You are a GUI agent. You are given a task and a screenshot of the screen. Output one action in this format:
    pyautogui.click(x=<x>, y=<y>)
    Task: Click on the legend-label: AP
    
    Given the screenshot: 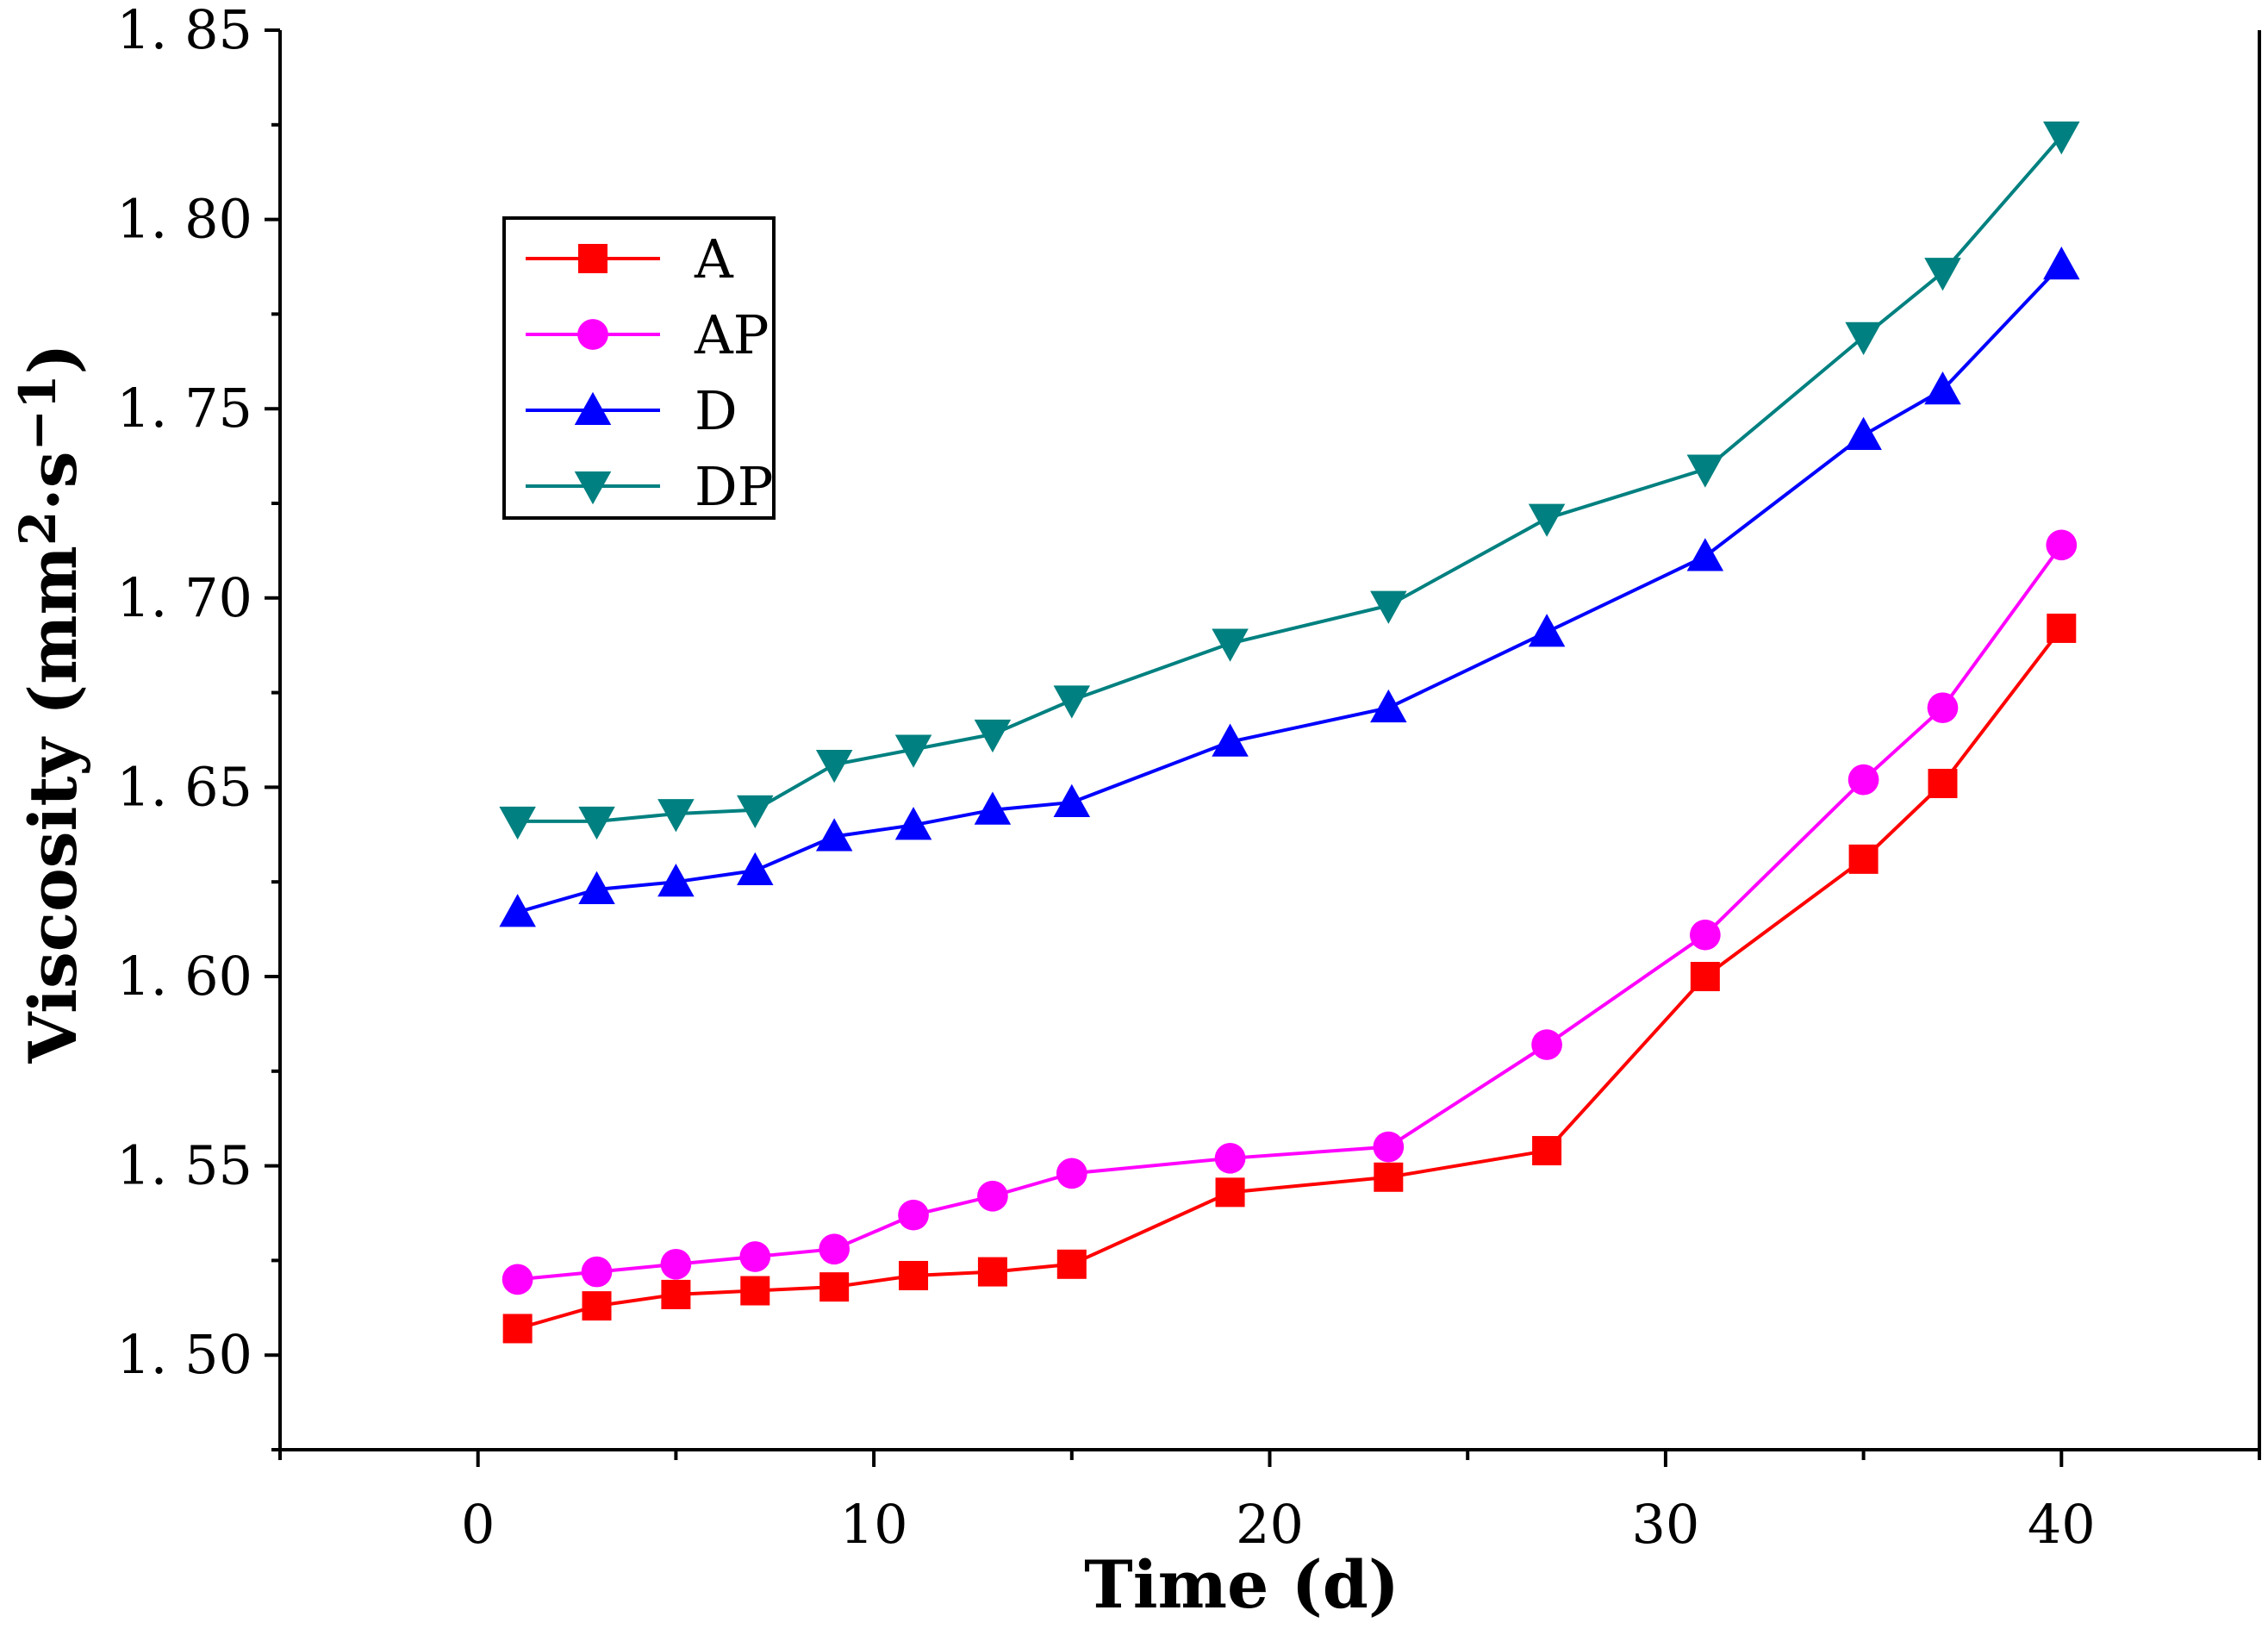 What is the action you would take?
    pyautogui.click(x=732, y=334)
    